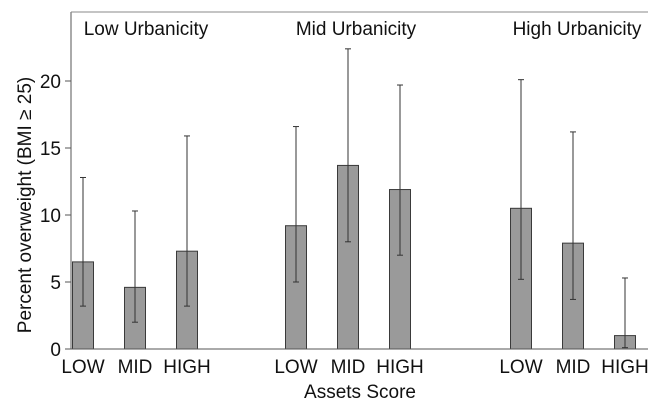  I want to click on y-ticks-layer: 0 5 10 15 20, so click(55, 216).